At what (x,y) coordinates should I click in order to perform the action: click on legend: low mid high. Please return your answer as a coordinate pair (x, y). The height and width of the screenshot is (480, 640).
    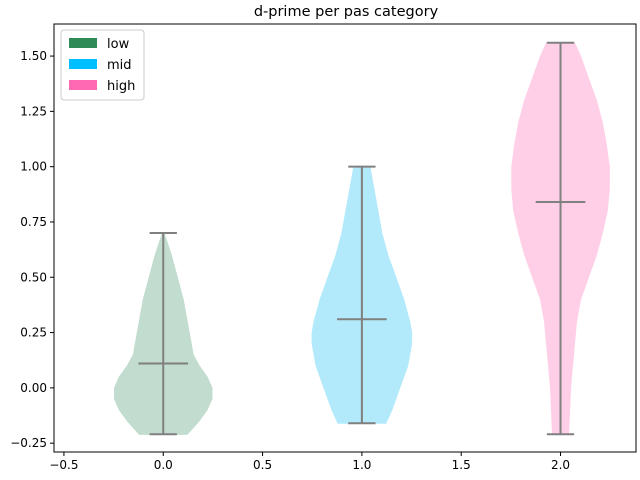
    Looking at the image, I should click on (102, 65).